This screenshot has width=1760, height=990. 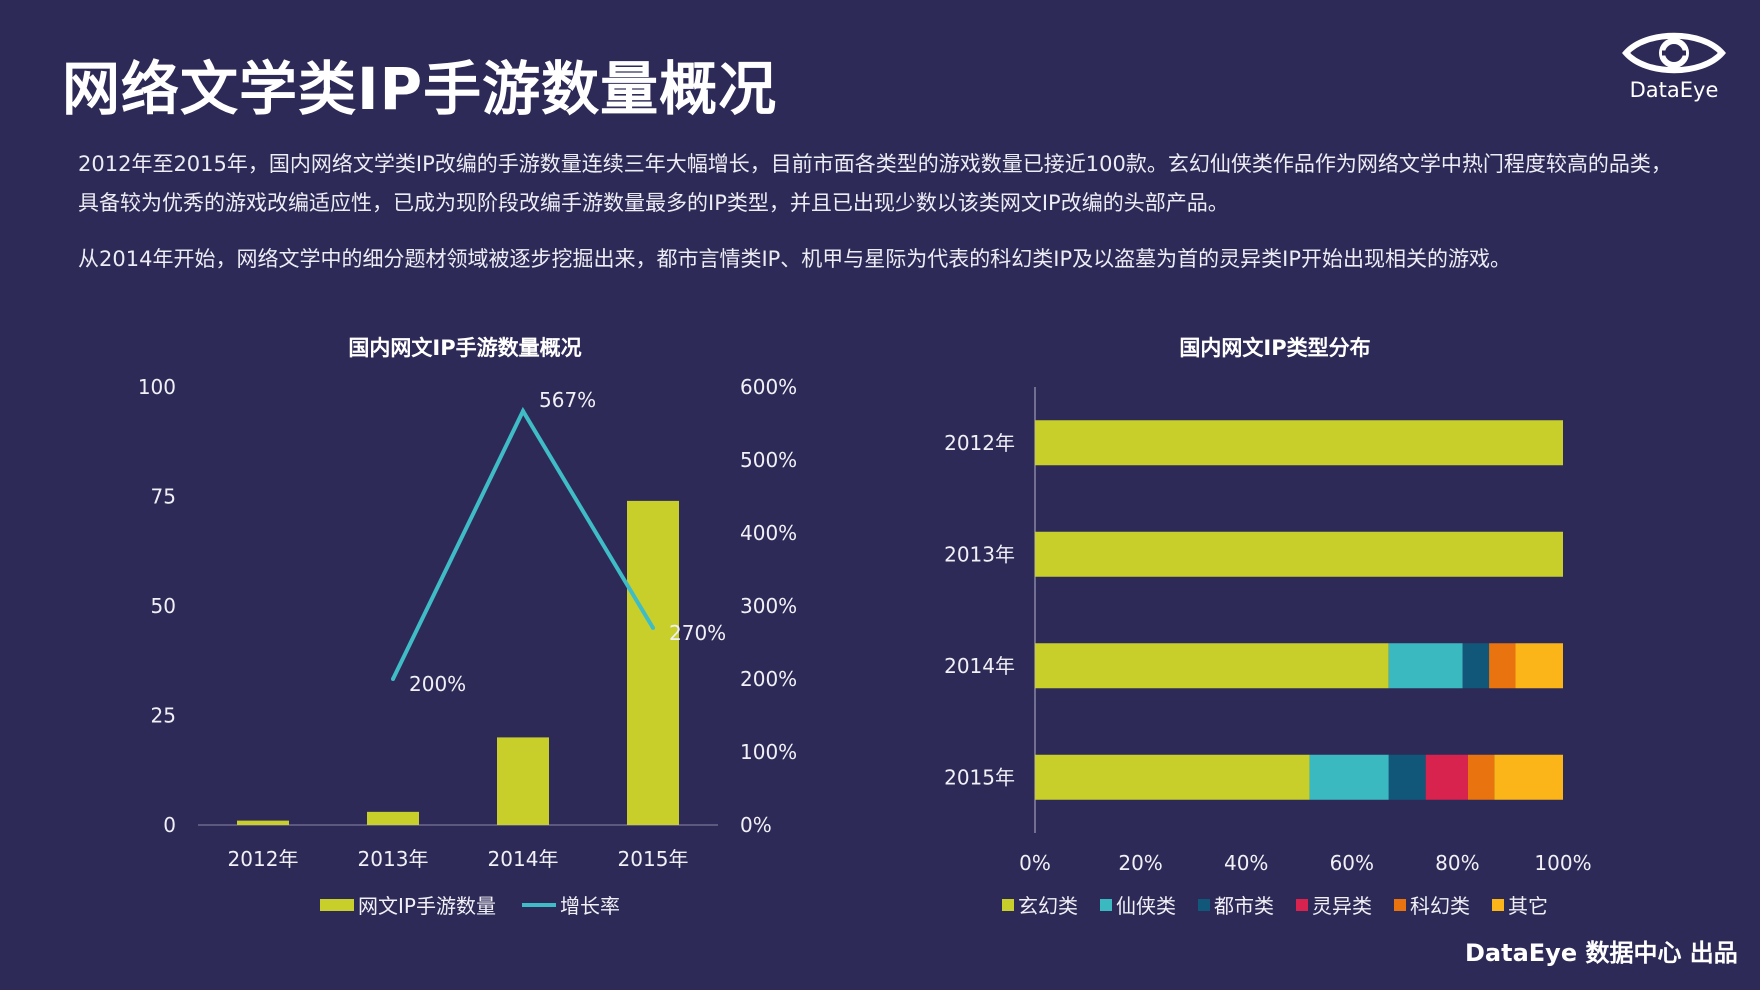 What do you see at coordinates (337, 905) in the screenshot?
I see `legend-swatch-count` at bounding box center [337, 905].